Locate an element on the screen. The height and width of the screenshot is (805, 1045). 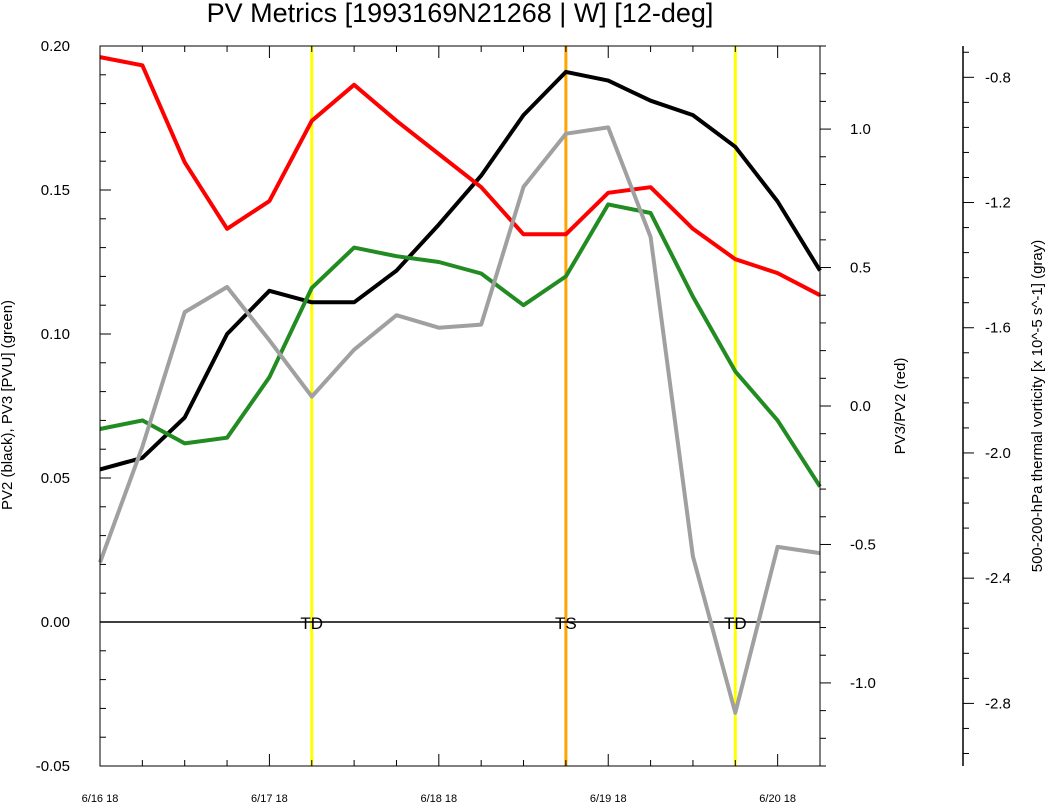
tick-label: 0.5 is located at coordinates (860, 268).